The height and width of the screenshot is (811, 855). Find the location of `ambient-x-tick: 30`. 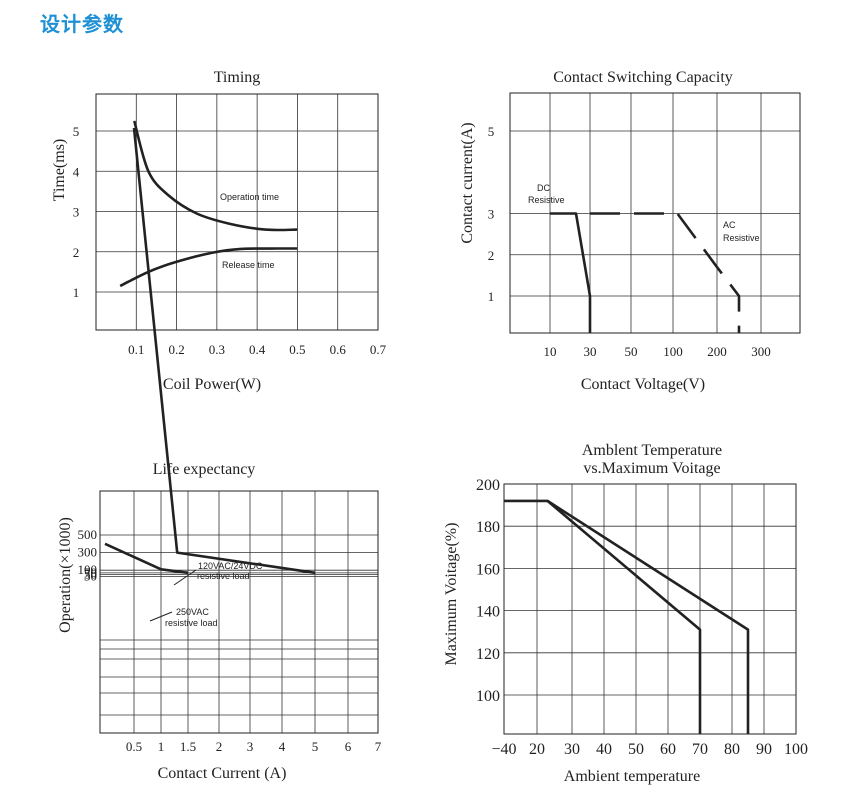

ambient-x-tick: 30 is located at coordinates (572, 749).